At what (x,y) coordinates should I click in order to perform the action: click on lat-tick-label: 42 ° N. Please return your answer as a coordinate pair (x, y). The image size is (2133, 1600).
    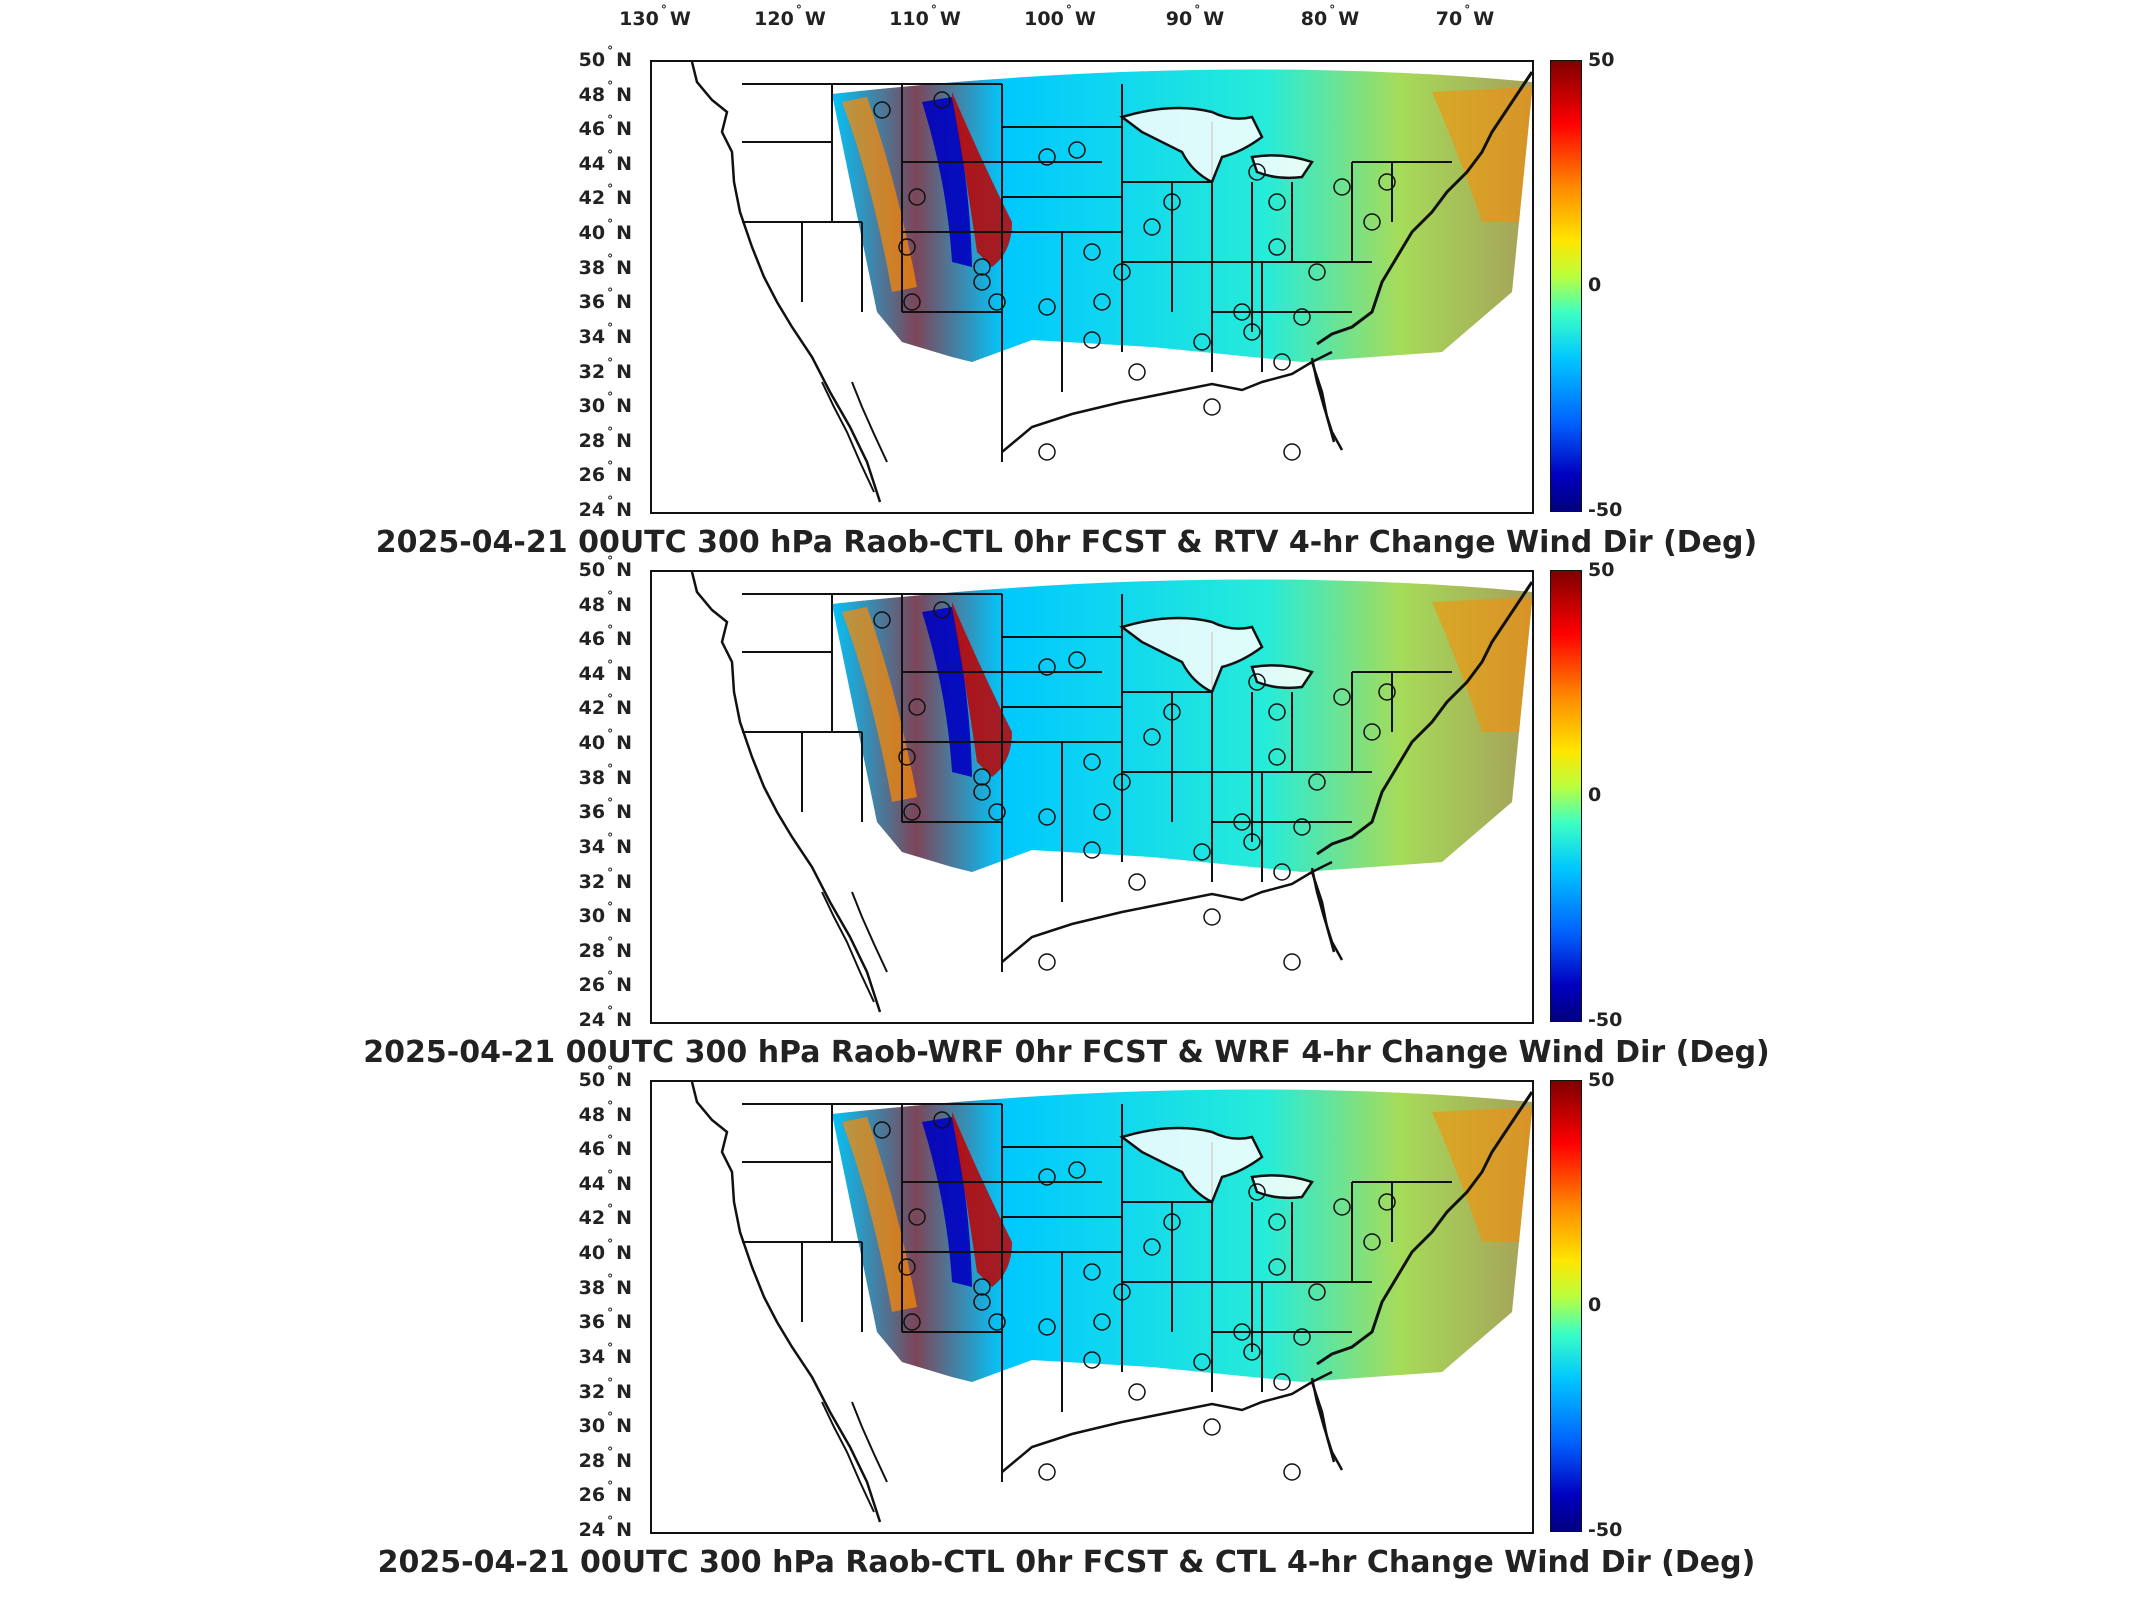
    Looking at the image, I should click on (605, 196).